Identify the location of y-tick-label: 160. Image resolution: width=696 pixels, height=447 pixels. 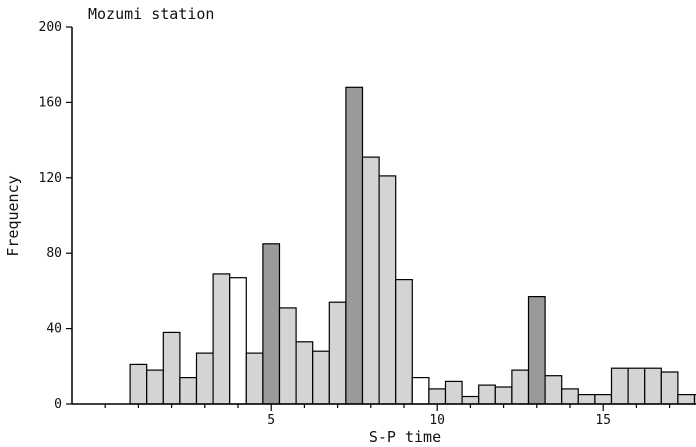
(50, 102).